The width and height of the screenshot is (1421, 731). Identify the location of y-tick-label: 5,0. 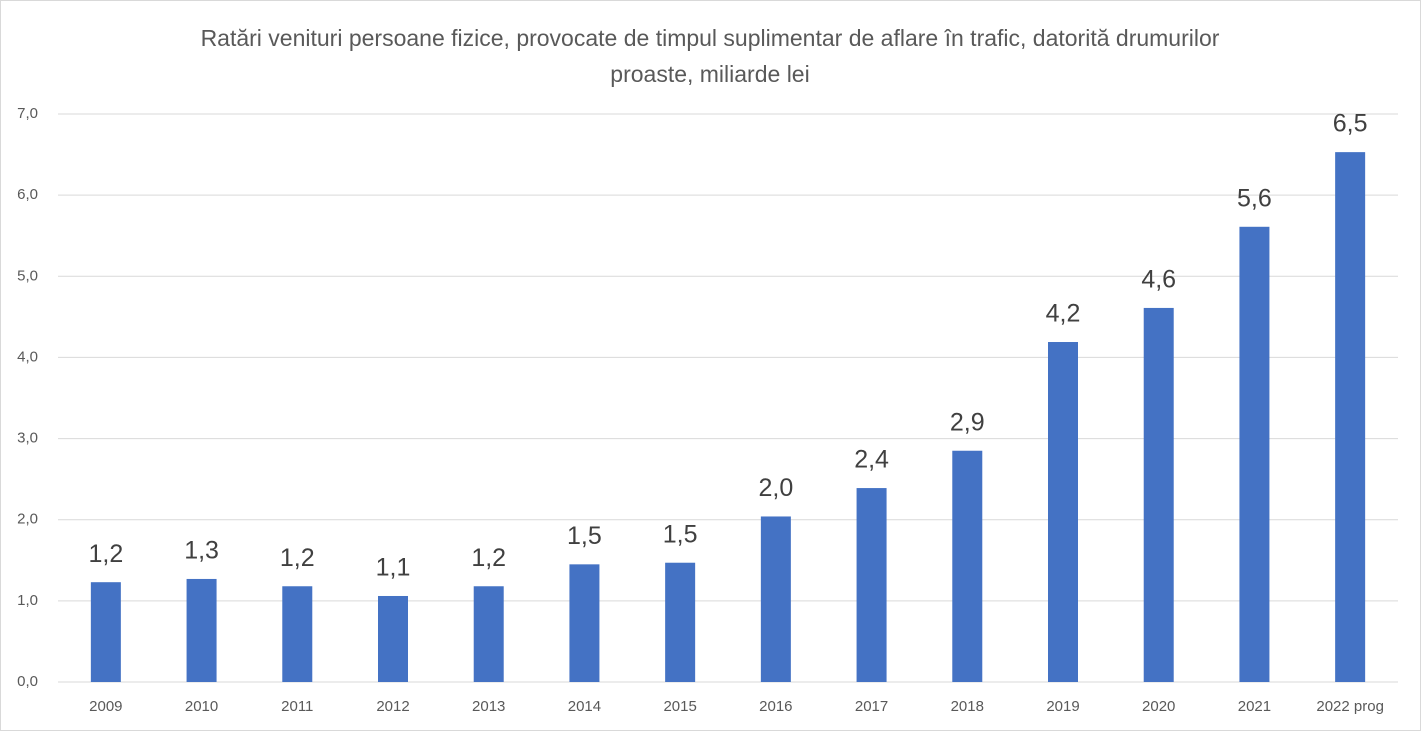
(27, 275).